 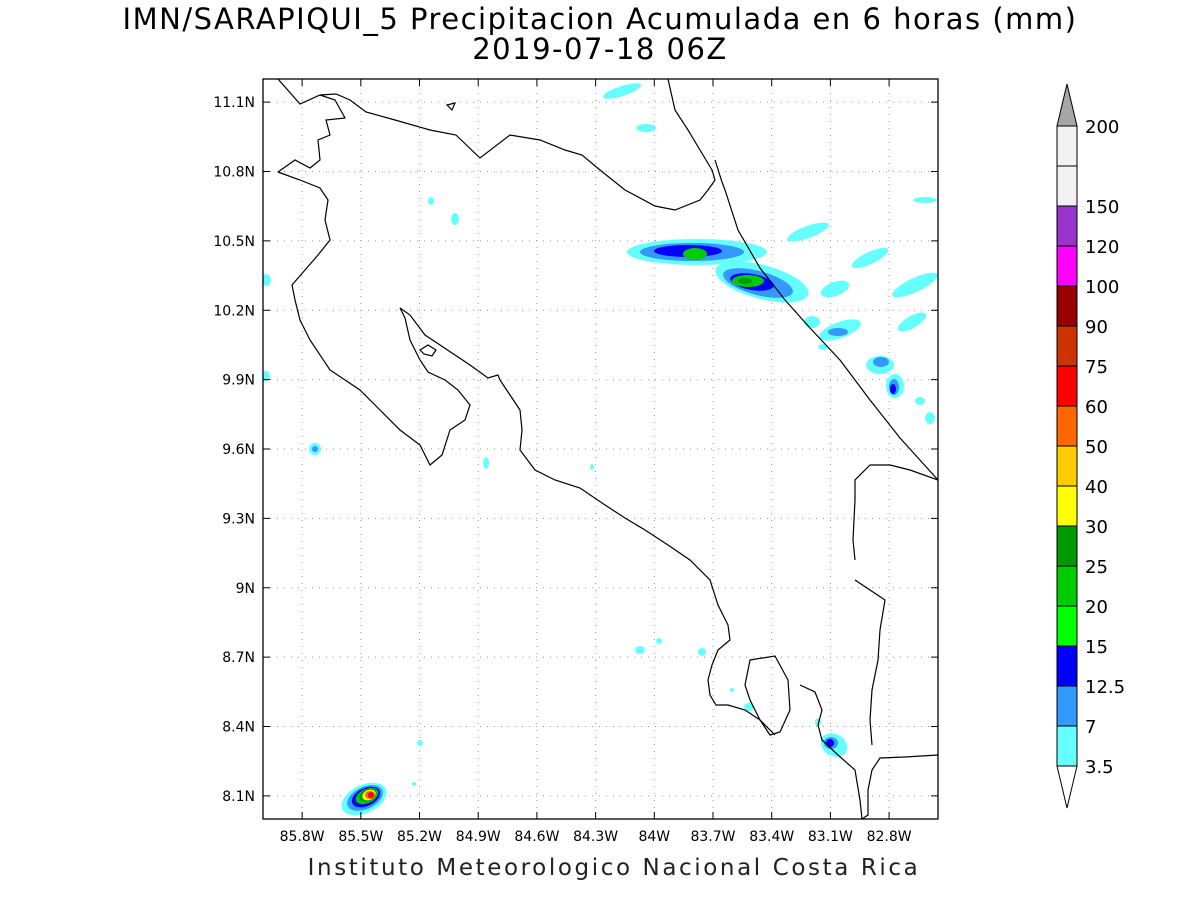 What do you see at coordinates (1102, 287) in the screenshot?
I see `colorbar-level-label: 100` at bounding box center [1102, 287].